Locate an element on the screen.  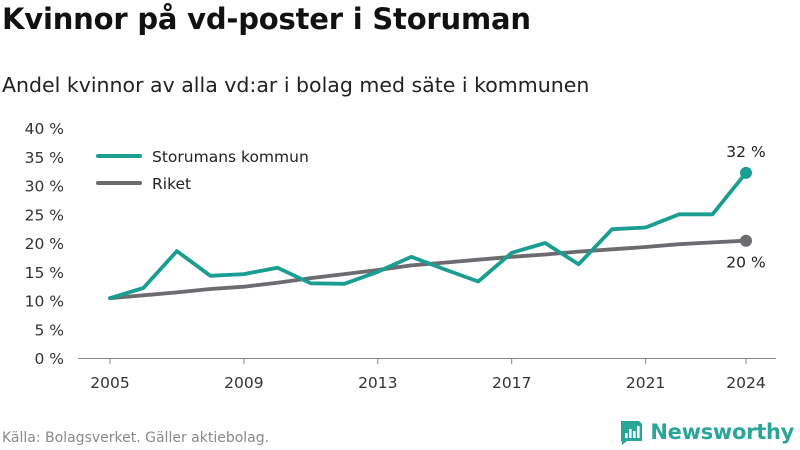
end-point-storuman is located at coordinates (746, 172).